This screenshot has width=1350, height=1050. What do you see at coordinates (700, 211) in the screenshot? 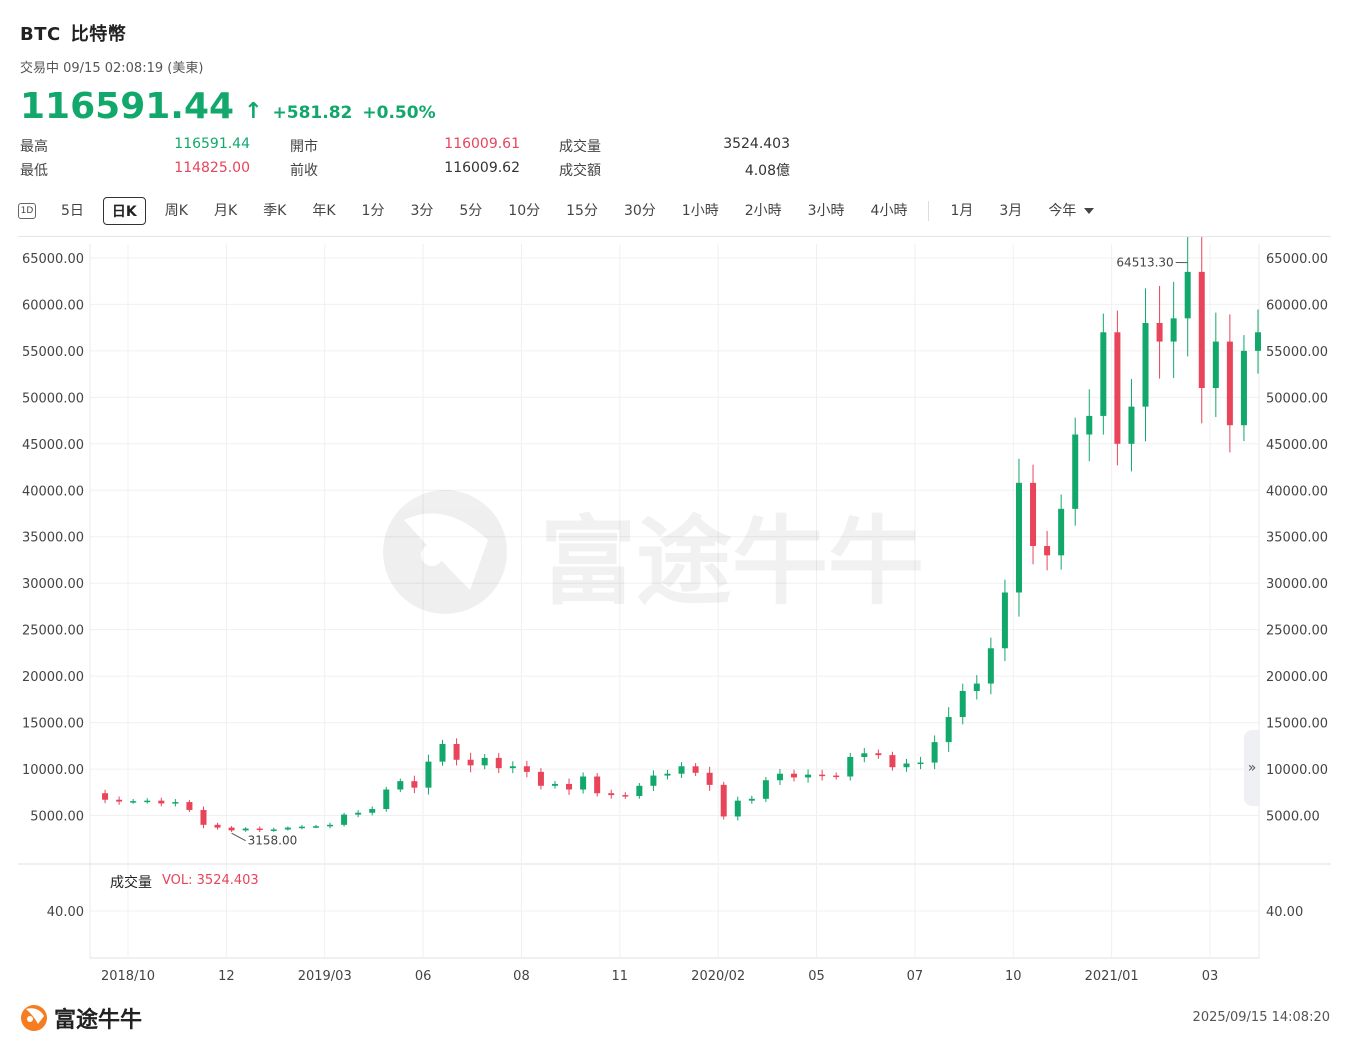
I see `tab-1hour: 1小時` at bounding box center [700, 211].